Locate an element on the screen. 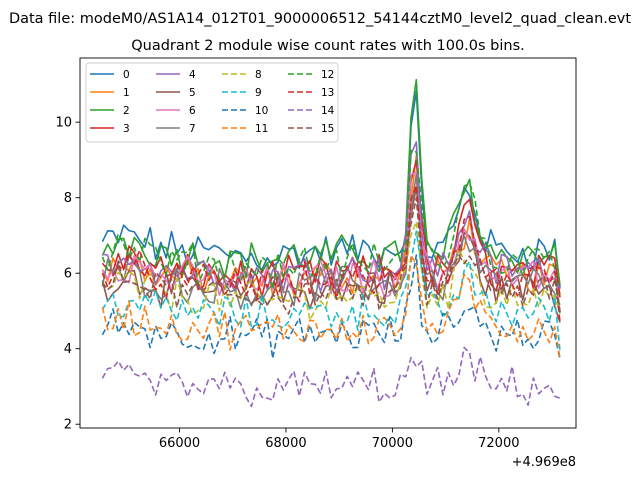  x-tick-label: 68000 is located at coordinates (285, 443).